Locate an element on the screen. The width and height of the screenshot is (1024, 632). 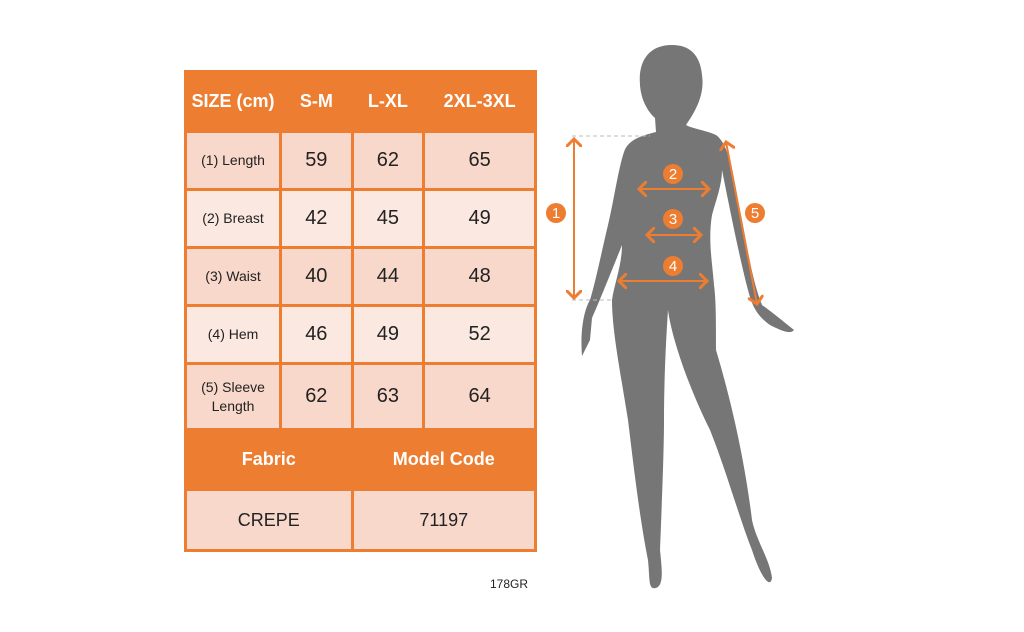
size-col-header: 2XL-3XL is located at coordinates (479, 101).